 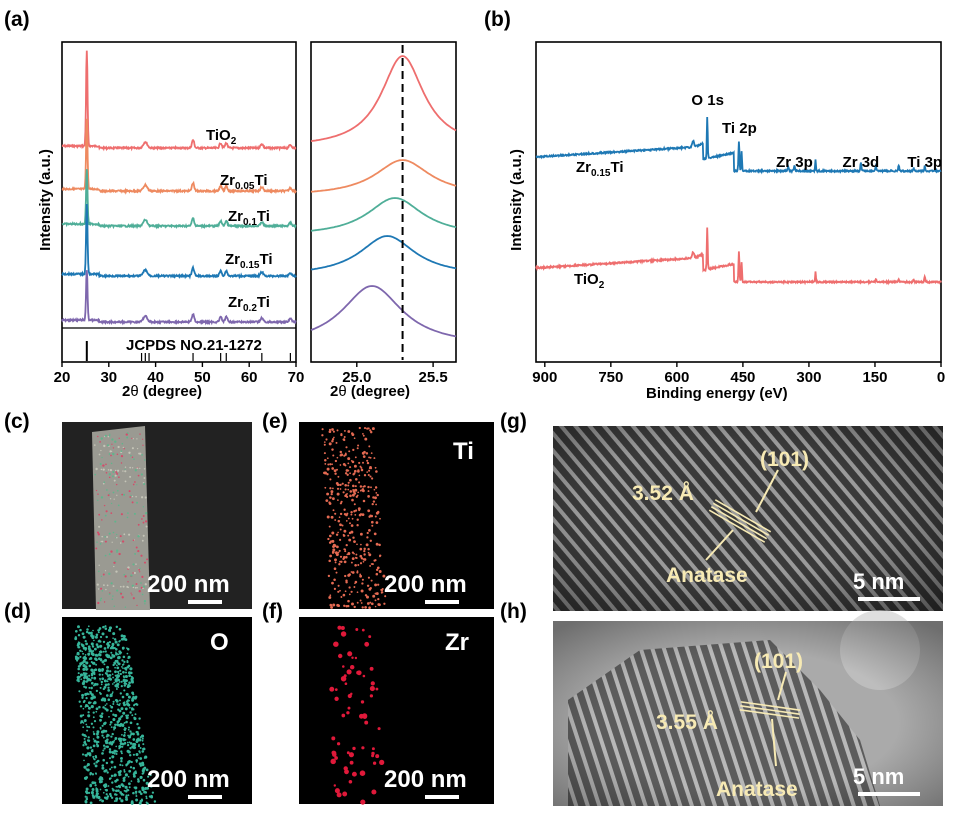 What do you see at coordinates (121, 520) in the screenshot?
I see `haadf-element-dots` at bounding box center [121, 520].